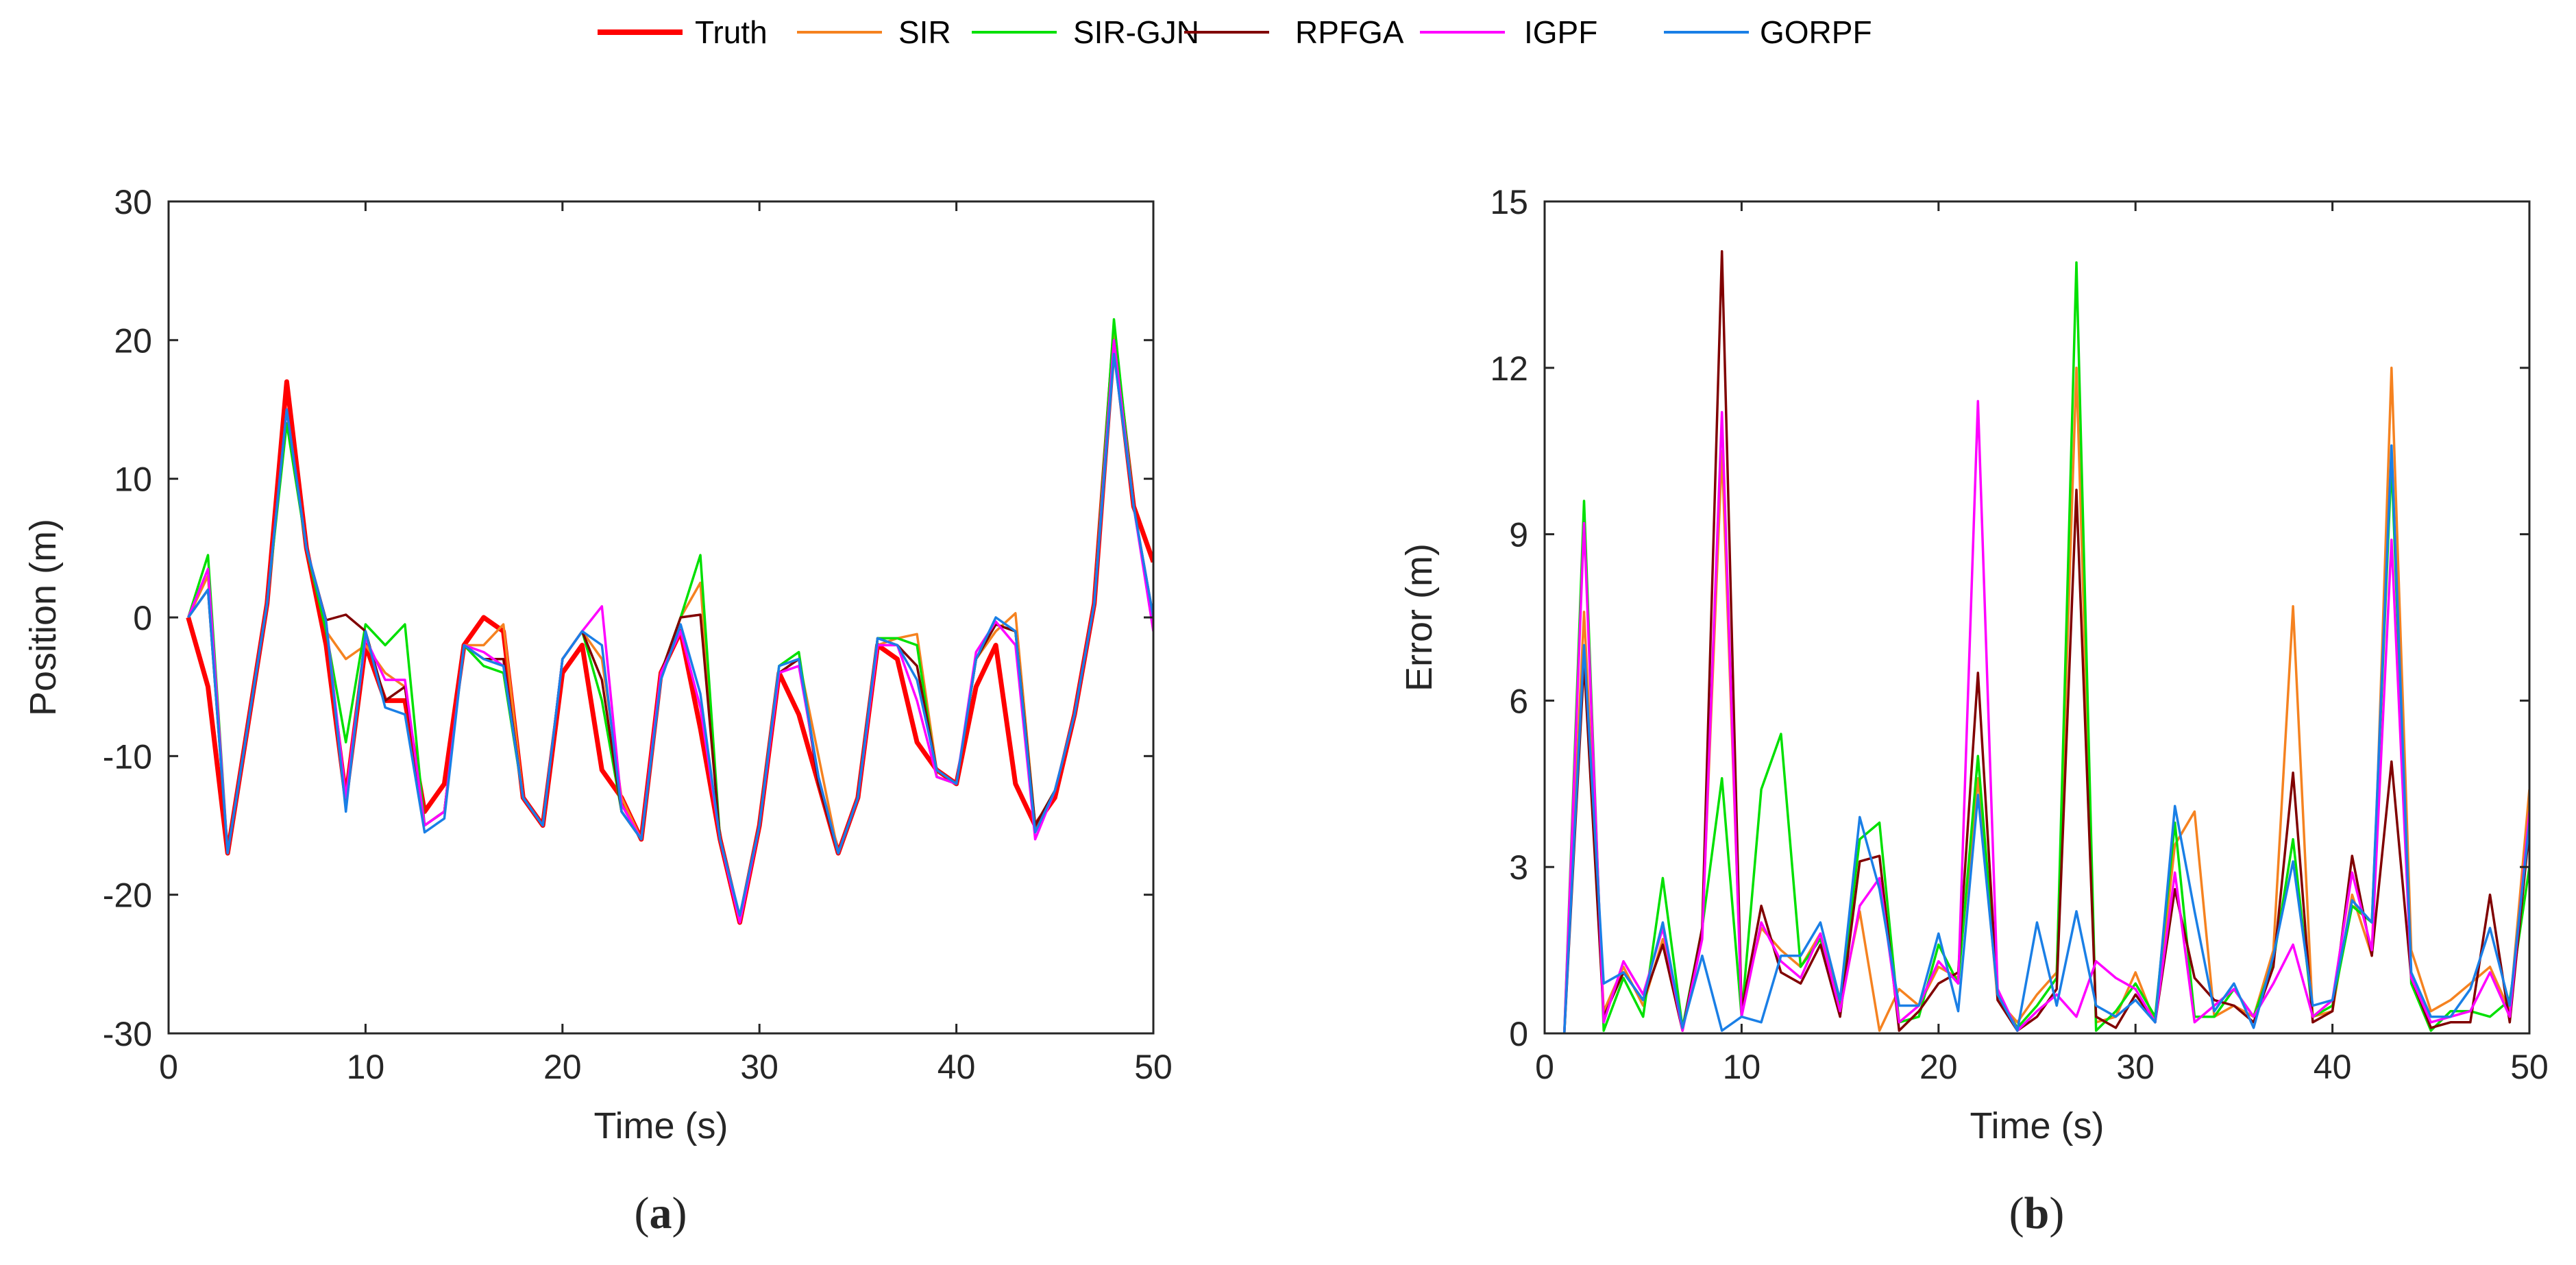 The width and height of the screenshot is (2576, 1265). Describe the element at coordinates (1519, 701) in the screenshot. I see `y-tick-label: 6` at that location.